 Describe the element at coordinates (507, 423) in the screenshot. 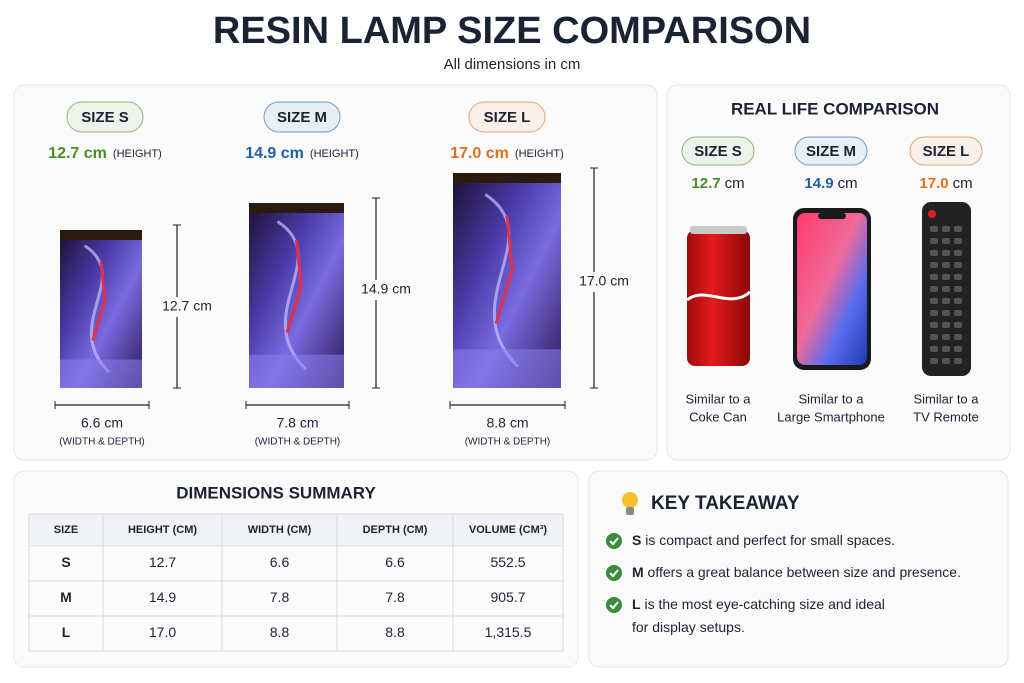

I see `width-label: 8.8 cm` at that location.